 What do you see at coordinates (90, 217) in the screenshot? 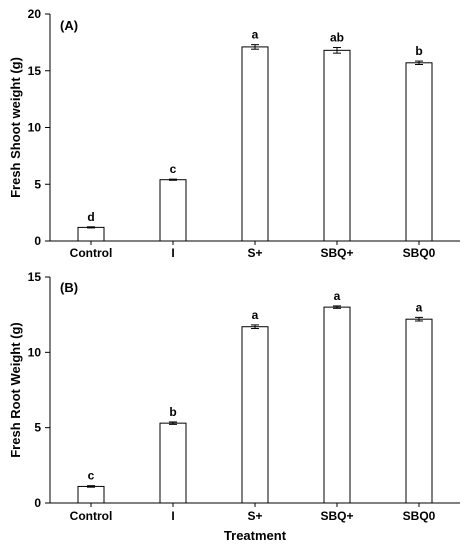
I see `significance-letter: d` at bounding box center [90, 217].